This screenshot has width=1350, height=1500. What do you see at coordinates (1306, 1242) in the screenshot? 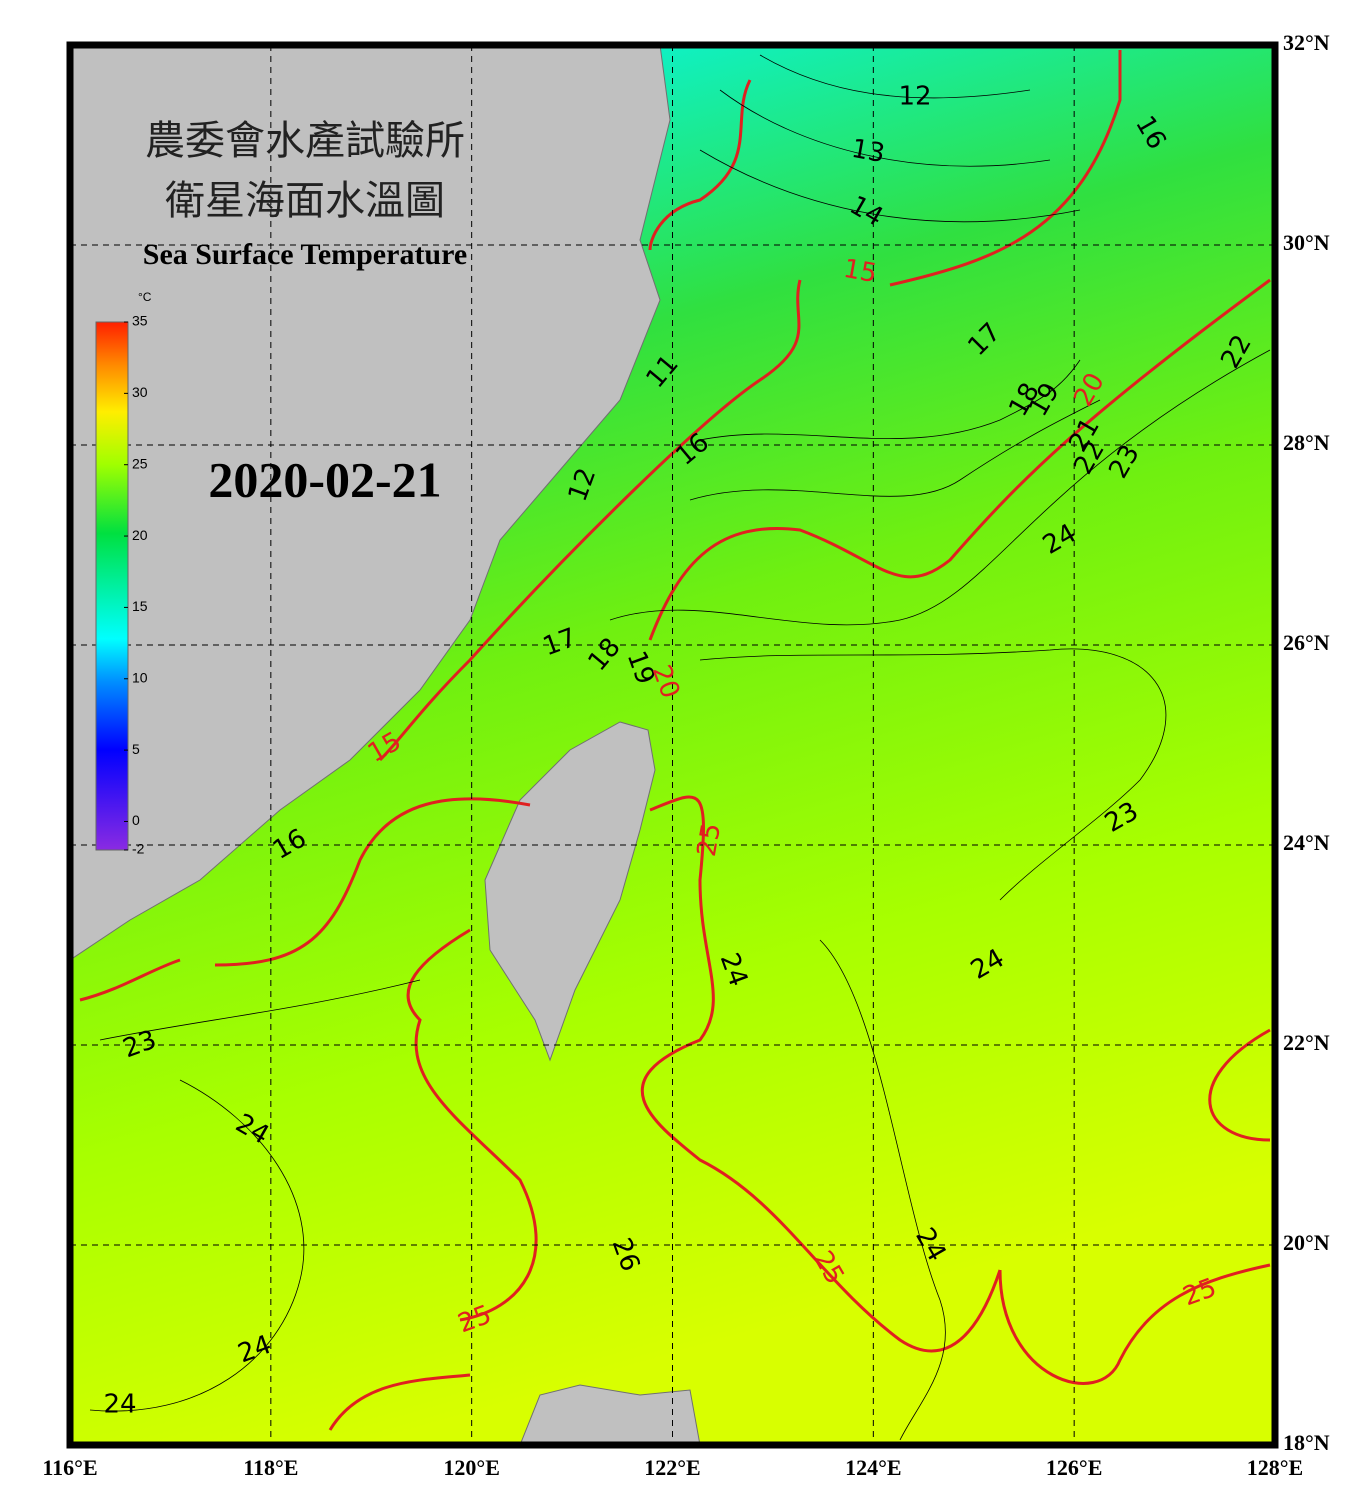
I see `lat-tick-label: 20°N` at bounding box center [1306, 1242].